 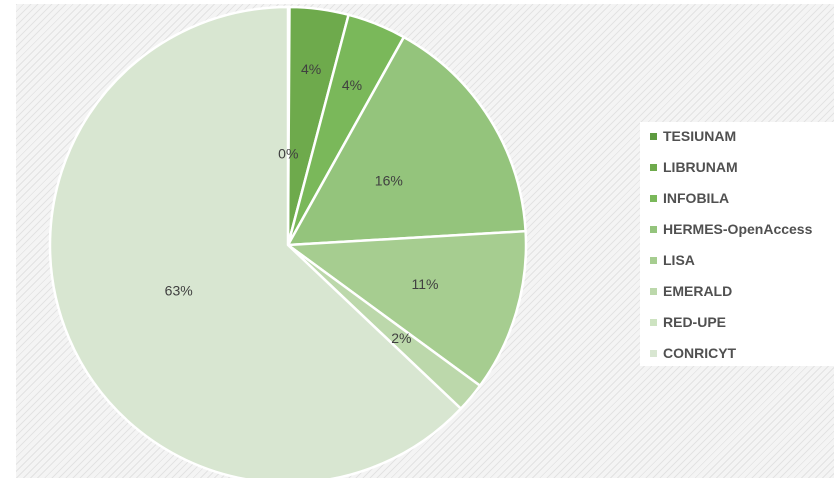 I want to click on legend-label: EMERALD, so click(x=698, y=291).